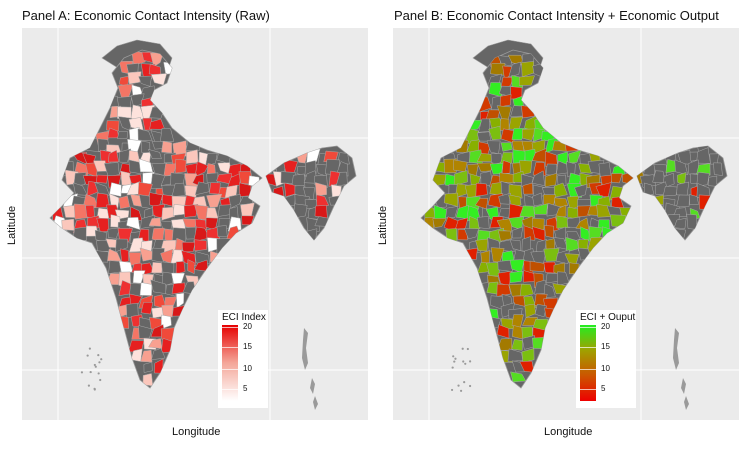  What do you see at coordinates (568, 432) in the screenshot?
I see `panel-b-x-axis-label: Longitude` at bounding box center [568, 432].